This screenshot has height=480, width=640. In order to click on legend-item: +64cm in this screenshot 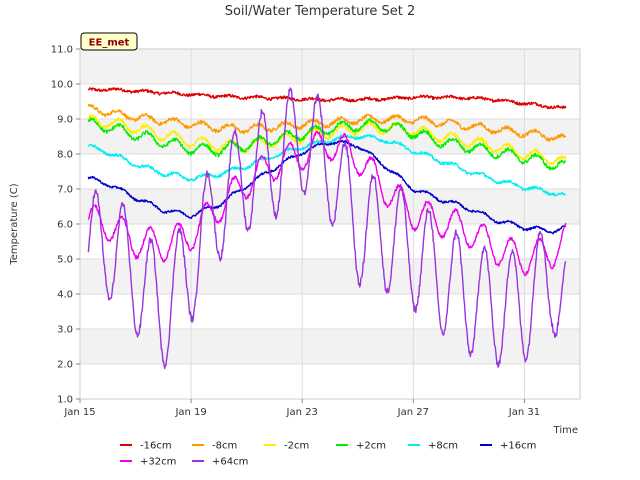, I will do `click(220, 462)`.